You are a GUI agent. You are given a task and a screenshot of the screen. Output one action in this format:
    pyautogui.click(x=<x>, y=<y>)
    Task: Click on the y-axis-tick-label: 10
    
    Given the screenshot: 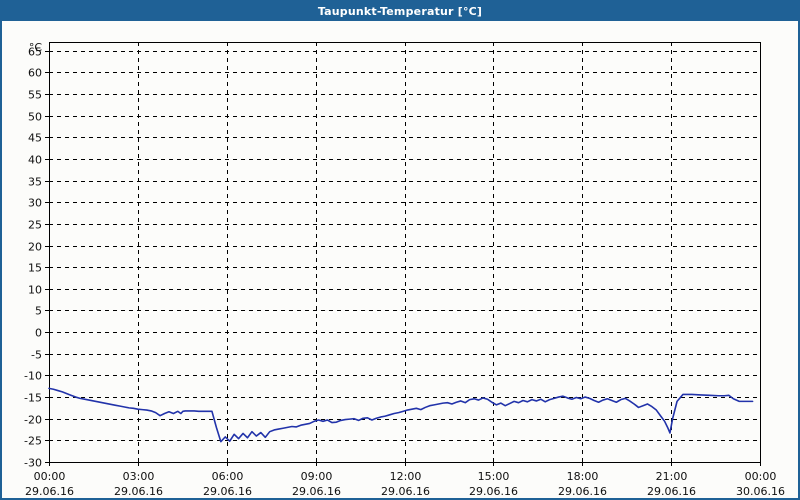 What is the action you would take?
    pyautogui.click(x=35, y=290)
    